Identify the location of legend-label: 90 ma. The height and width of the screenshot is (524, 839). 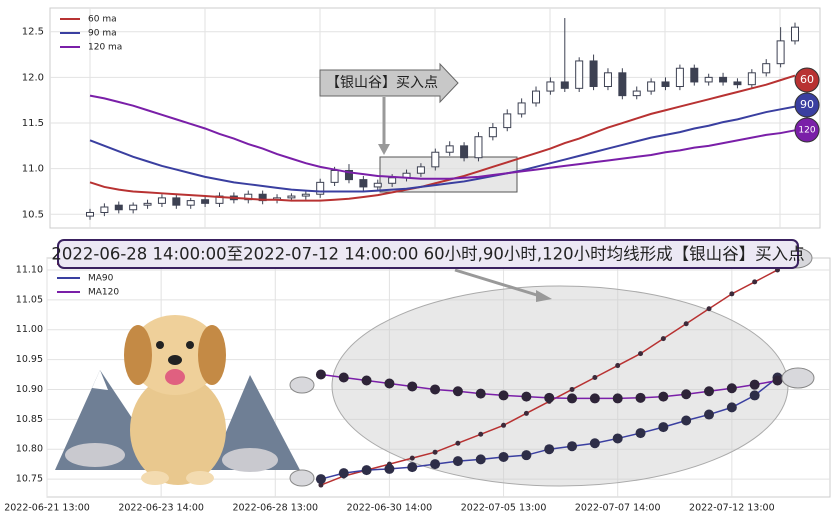
(102, 34).